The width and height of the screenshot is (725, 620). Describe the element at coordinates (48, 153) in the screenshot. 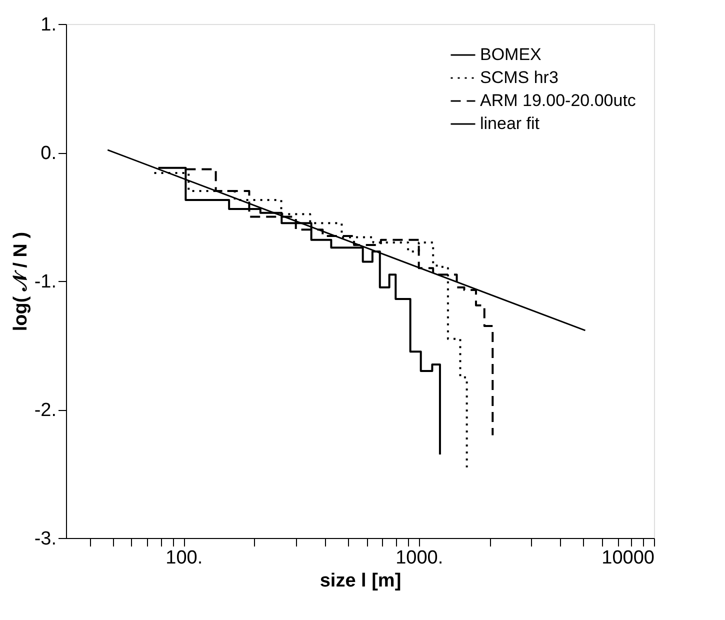

I see `y-tick-label: 0.` at that location.